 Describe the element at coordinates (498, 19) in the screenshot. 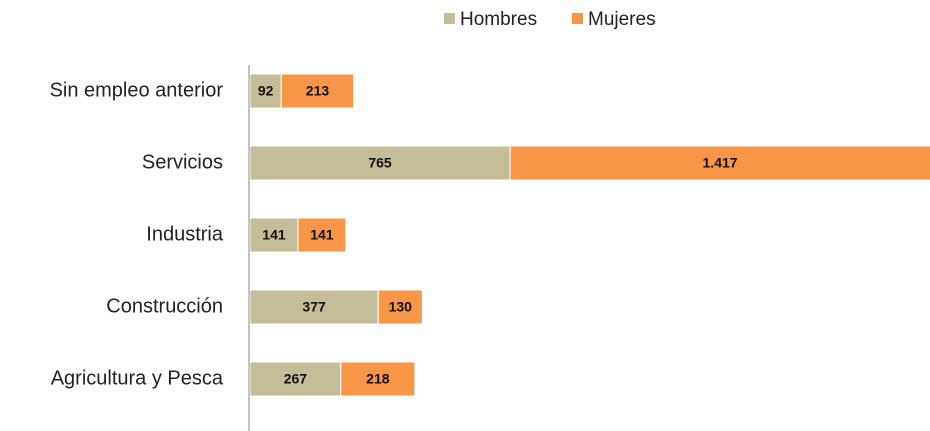

I see `legend-label: Hombres` at that location.